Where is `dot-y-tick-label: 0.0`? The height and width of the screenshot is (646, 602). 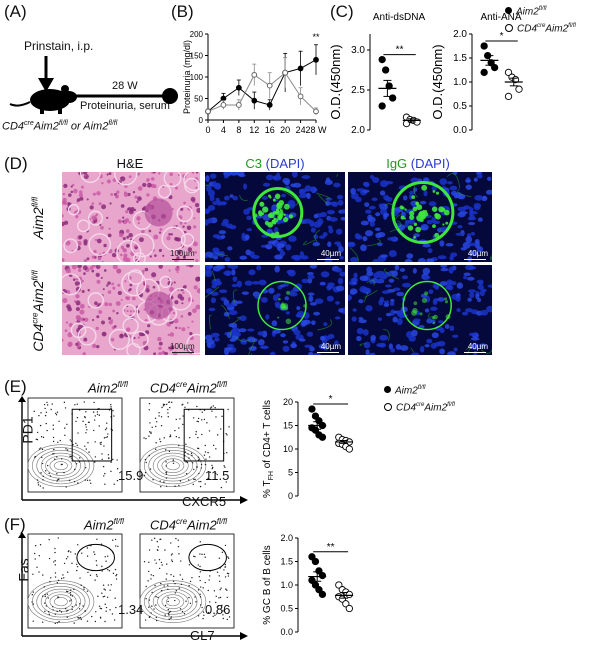 dot-y-tick-label: 0.0 is located at coordinates (286, 632).